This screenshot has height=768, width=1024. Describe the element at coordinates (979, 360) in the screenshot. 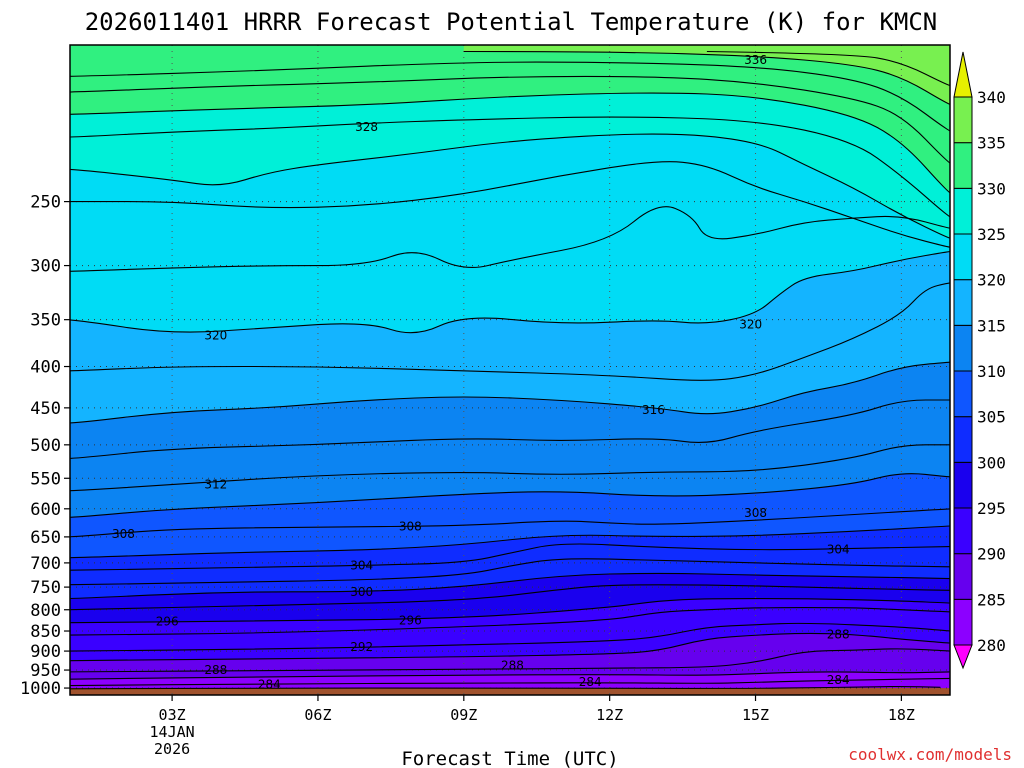

I see `colorbar: 280 285 290 295 300 305 310 315 320 325 330 335 340` at that location.